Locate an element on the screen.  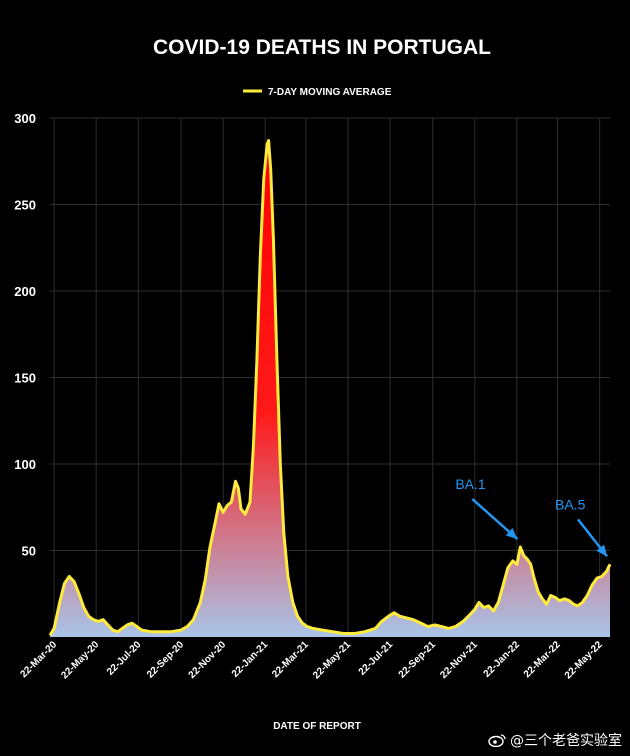
watermark-text: @三个老爸实验室 is located at coordinates (566, 741).